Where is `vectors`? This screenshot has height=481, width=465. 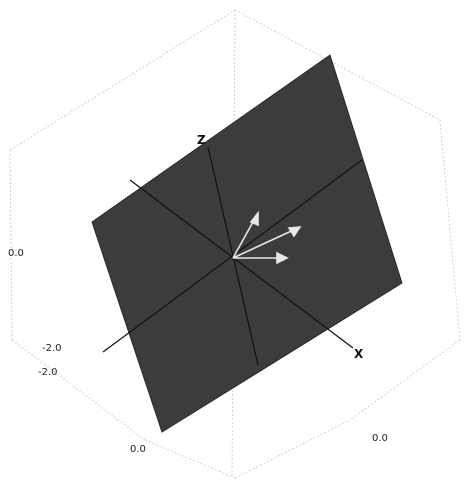 vectors is located at coordinates (267, 237).